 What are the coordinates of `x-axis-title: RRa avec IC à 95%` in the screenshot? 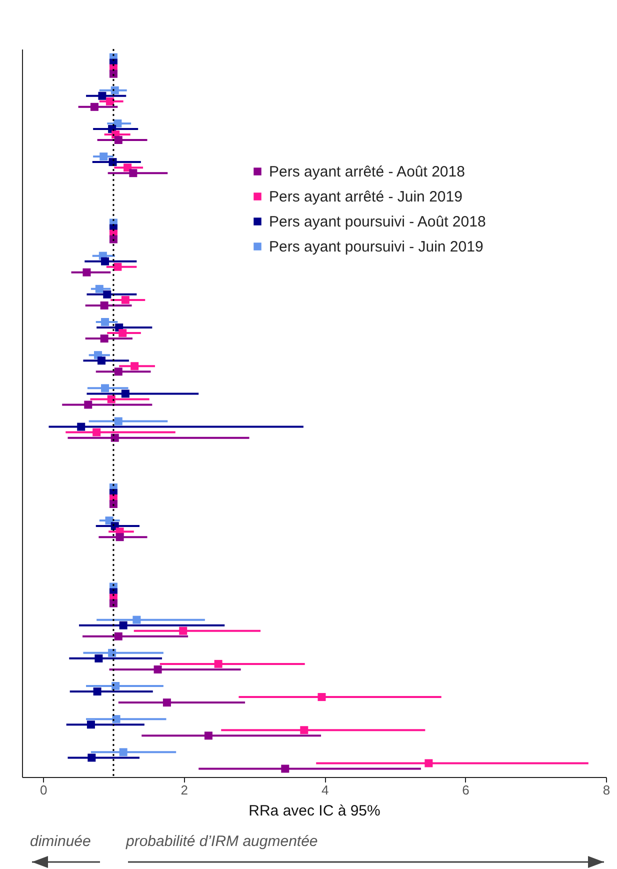 It's located at (314, 811).